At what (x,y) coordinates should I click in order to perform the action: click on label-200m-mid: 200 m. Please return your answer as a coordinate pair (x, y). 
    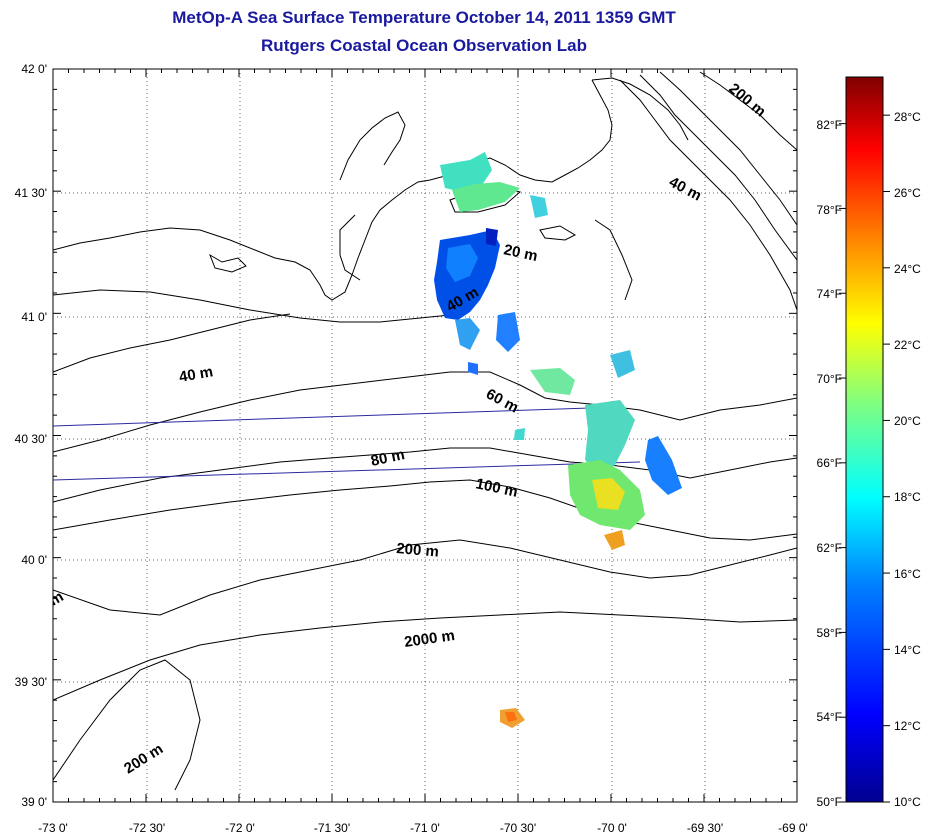
    Looking at the image, I should click on (418, 550).